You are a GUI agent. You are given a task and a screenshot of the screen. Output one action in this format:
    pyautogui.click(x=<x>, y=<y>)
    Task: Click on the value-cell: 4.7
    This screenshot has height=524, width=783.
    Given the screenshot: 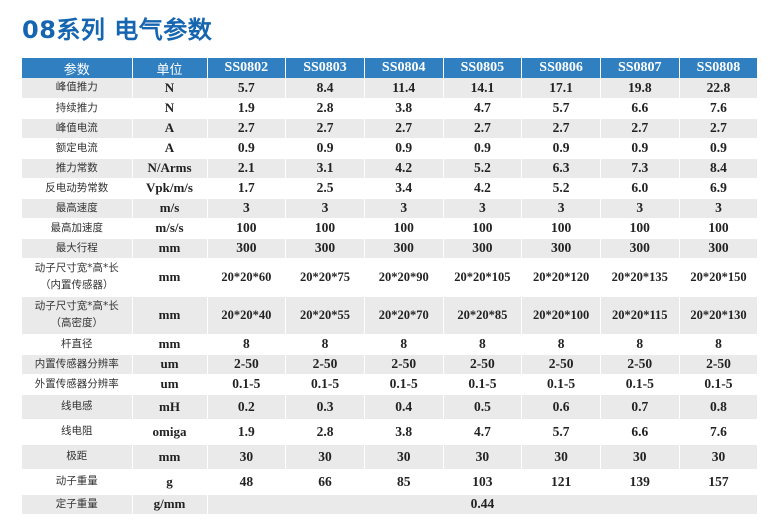 What is the action you would take?
    pyautogui.click(x=483, y=108)
    